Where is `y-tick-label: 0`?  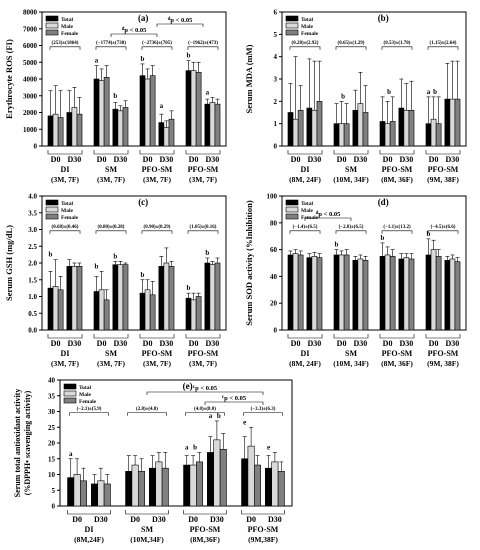 y-tick-label: 0 is located at coordinates (36, 147).